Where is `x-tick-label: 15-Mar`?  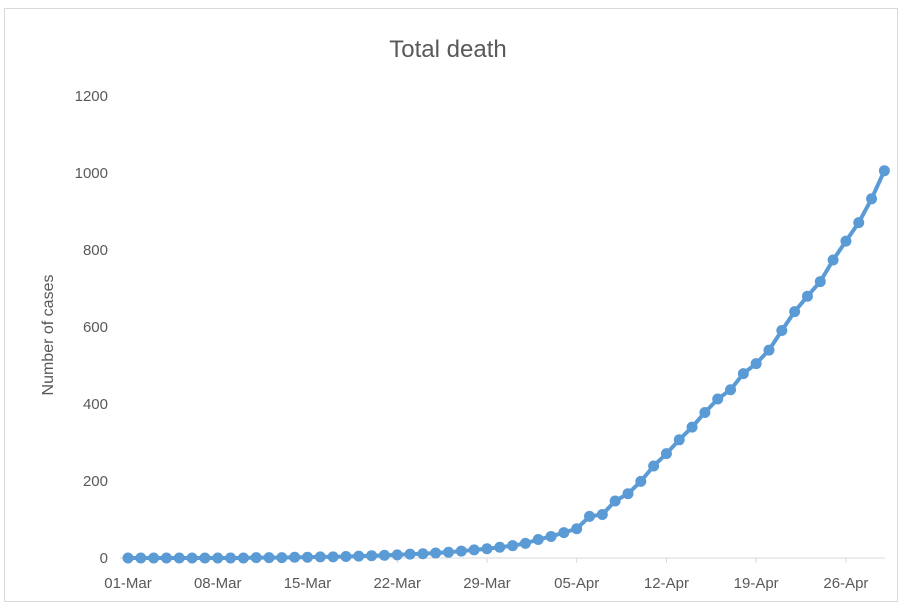
x-tick-label: 15-Mar is located at coordinates (308, 583).